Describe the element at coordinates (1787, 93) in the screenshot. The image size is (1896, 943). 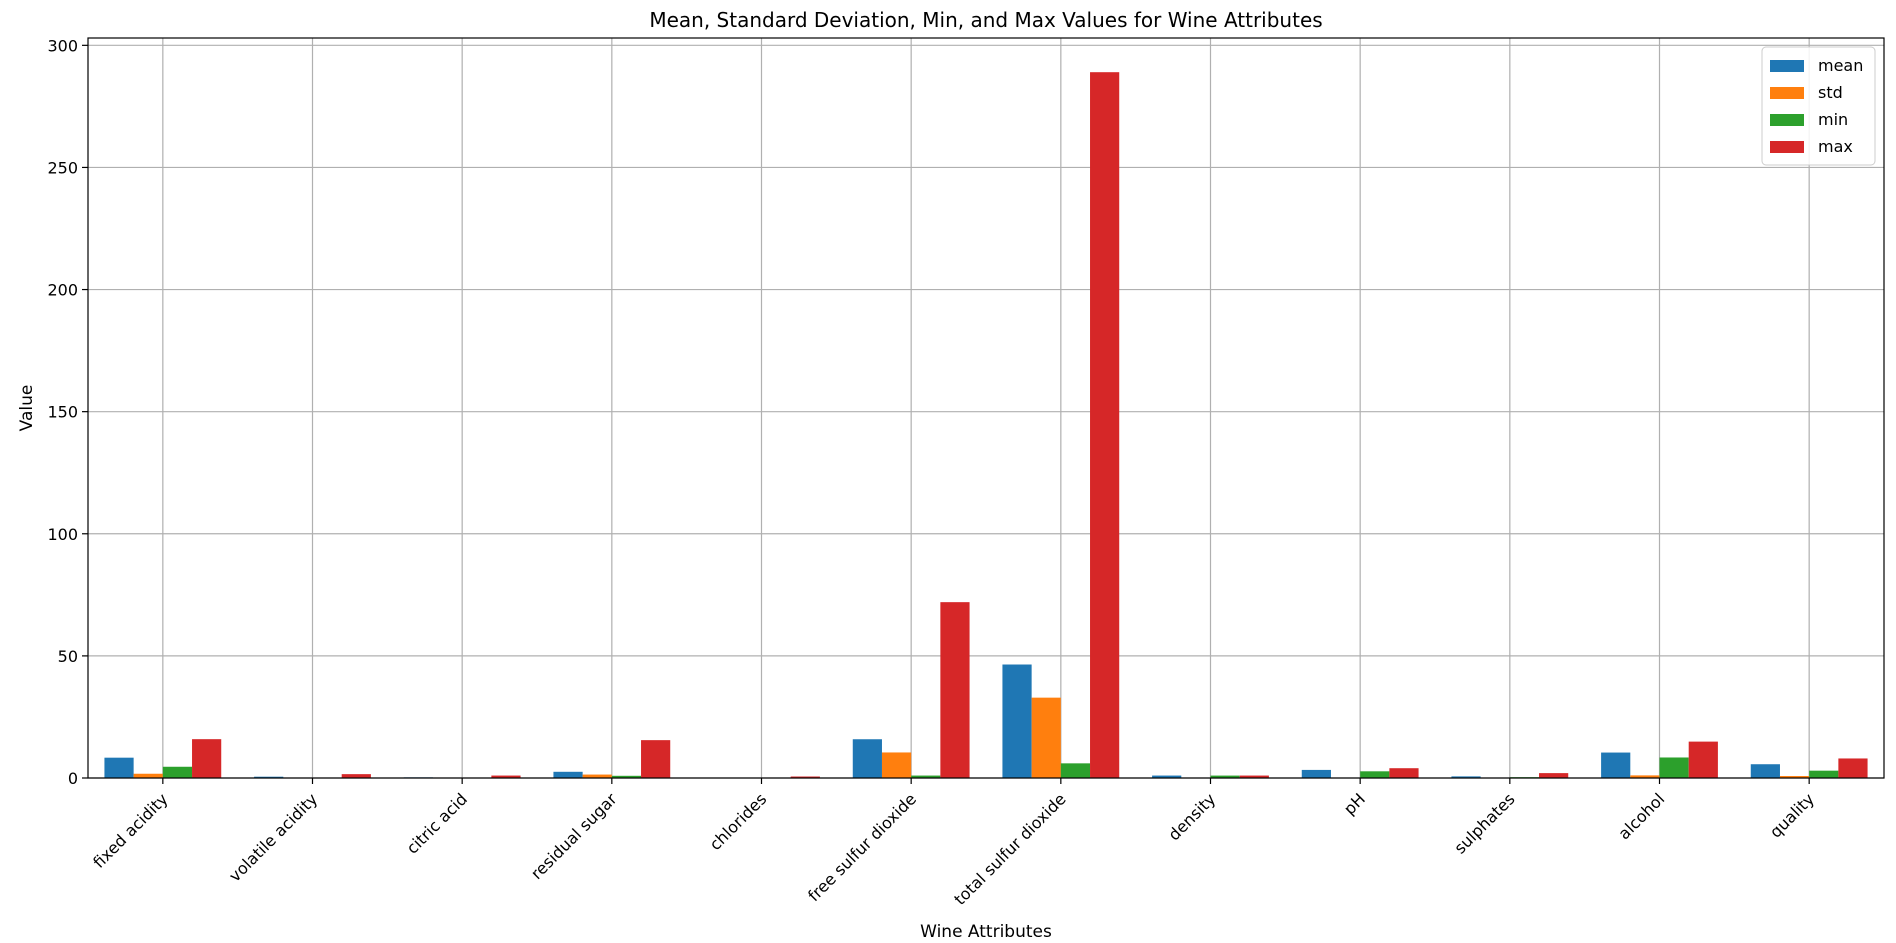
I see `legend-swatch-std` at that location.